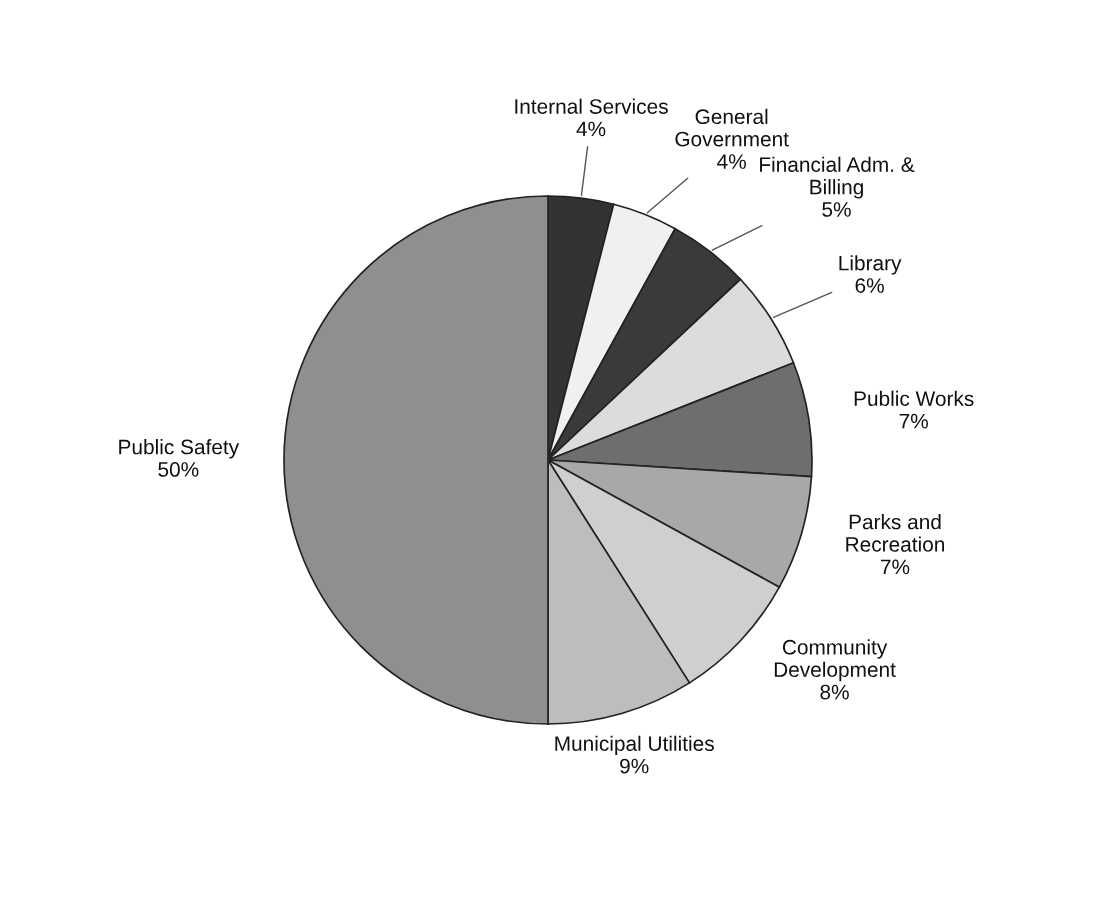 Image resolution: width=1110 pixels, height=903 pixels. Describe the element at coordinates (835, 660) in the screenshot. I see `slice-label: Community Development` at that location.